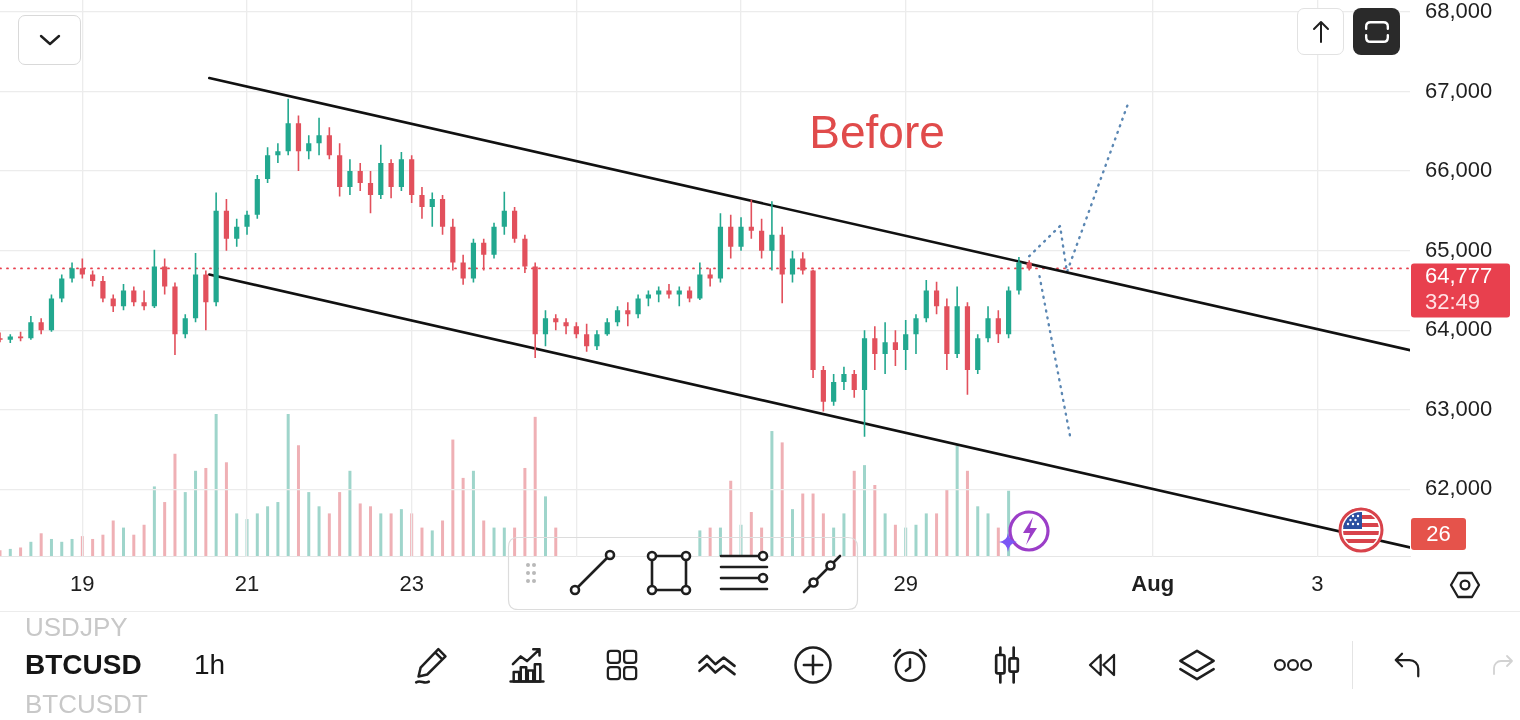 Image resolution: width=1520 pixels, height=720 pixels. I want to click on y-tick-label: 66,000, so click(1459, 170).